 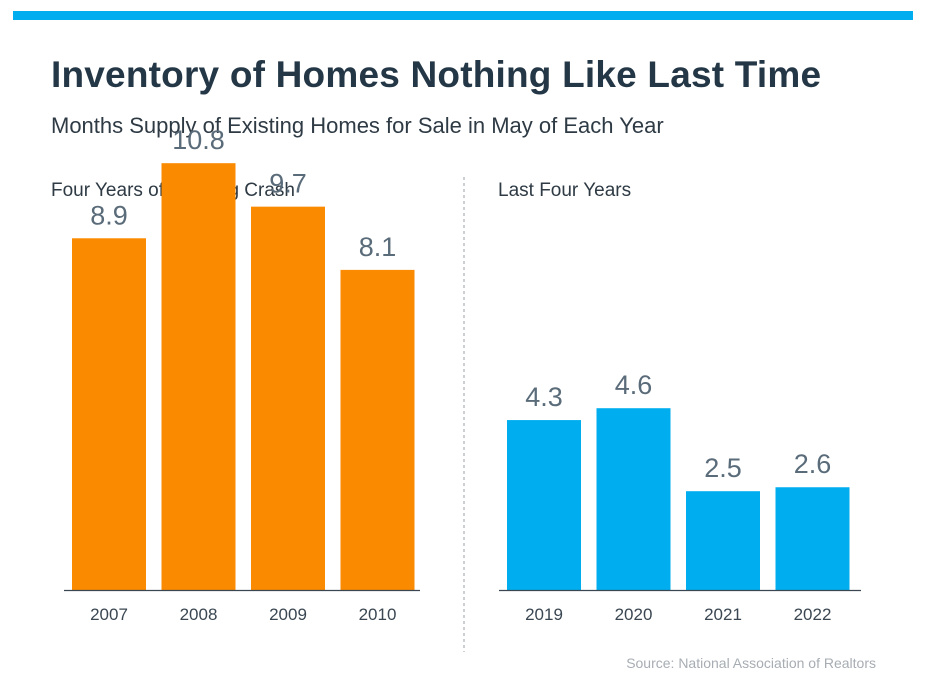 What do you see at coordinates (199, 614) in the screenshot?
I see `tick-label-2008: 2008` at bounding box center [199, 614].